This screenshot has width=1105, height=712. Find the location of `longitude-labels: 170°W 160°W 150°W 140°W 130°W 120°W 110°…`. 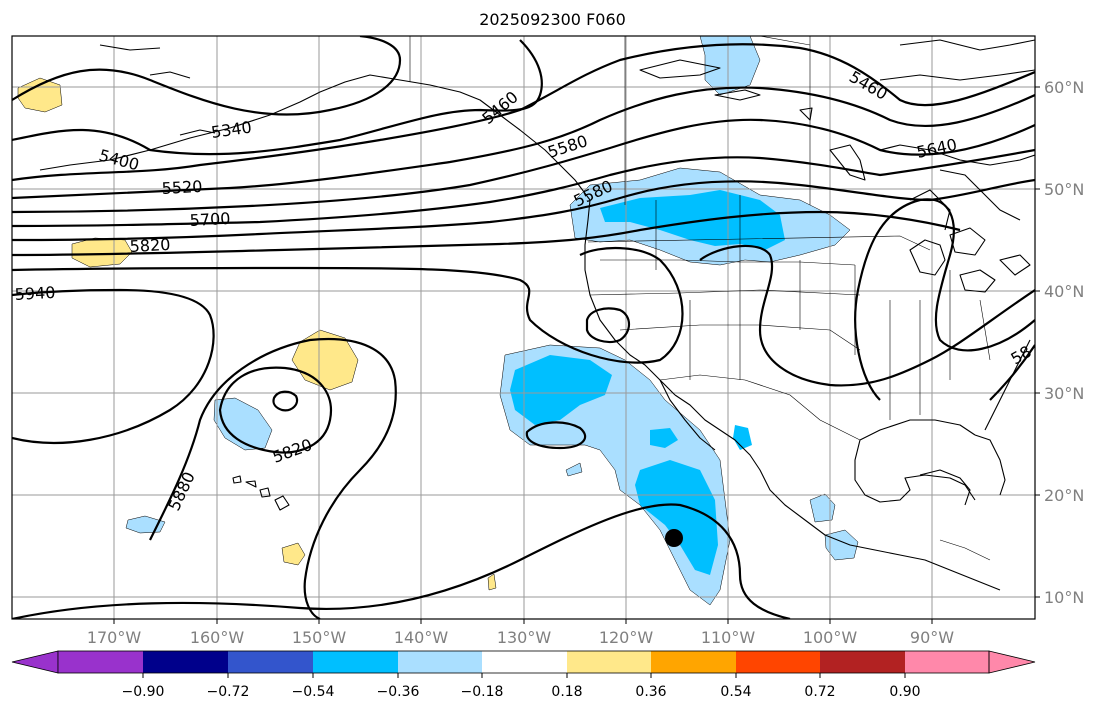

longitude-labels: 170°W 160°W 150°W 140°W 130°W 120°W 110°… is located at coordinates (520, 637).